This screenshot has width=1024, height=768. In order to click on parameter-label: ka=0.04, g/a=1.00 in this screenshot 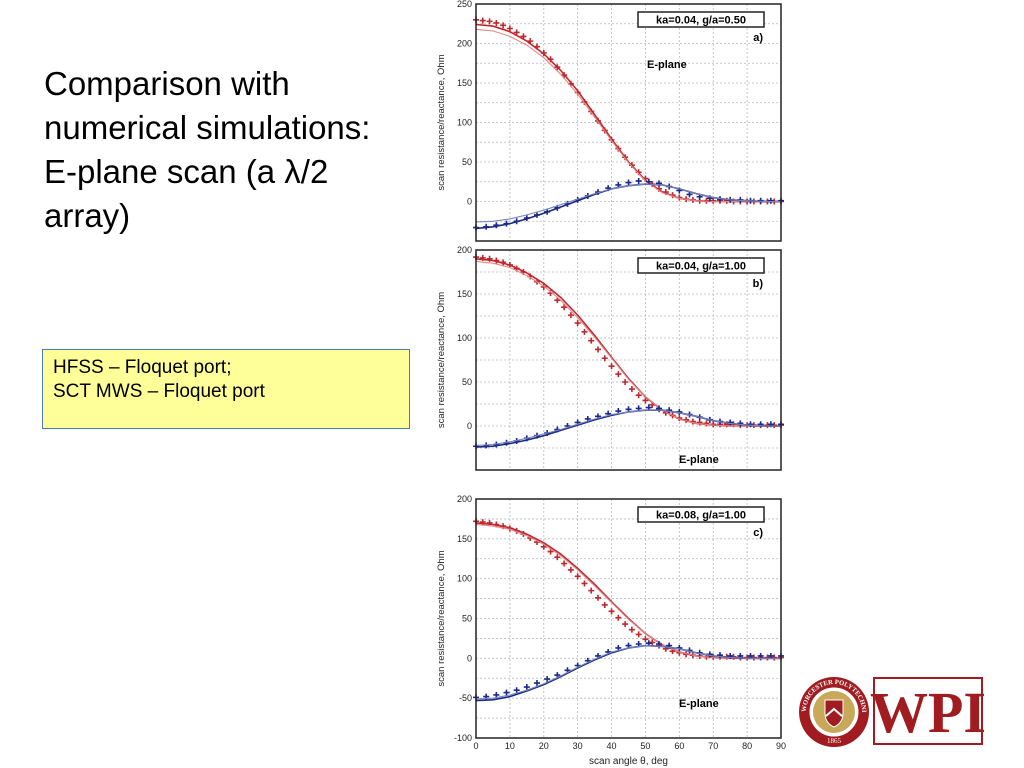, I will do `click(701, 267)`.